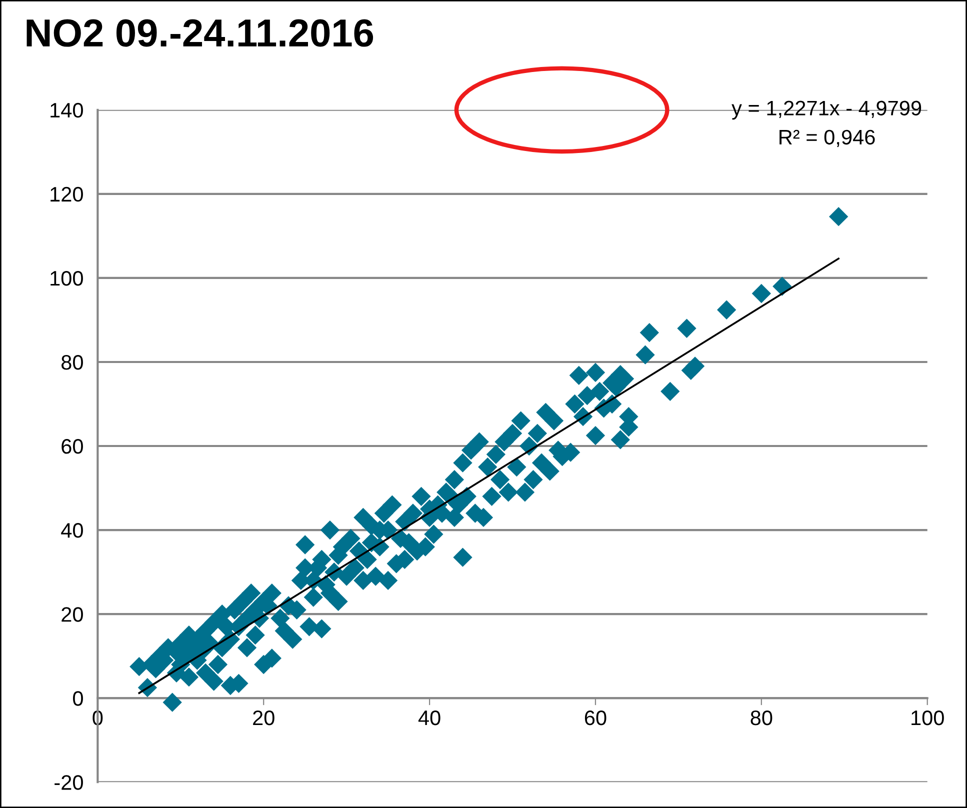  What do you see at coordinates (66, 110) in the screenshot?
I see `y-tick-label: 140` at bounding box center [66, 110].